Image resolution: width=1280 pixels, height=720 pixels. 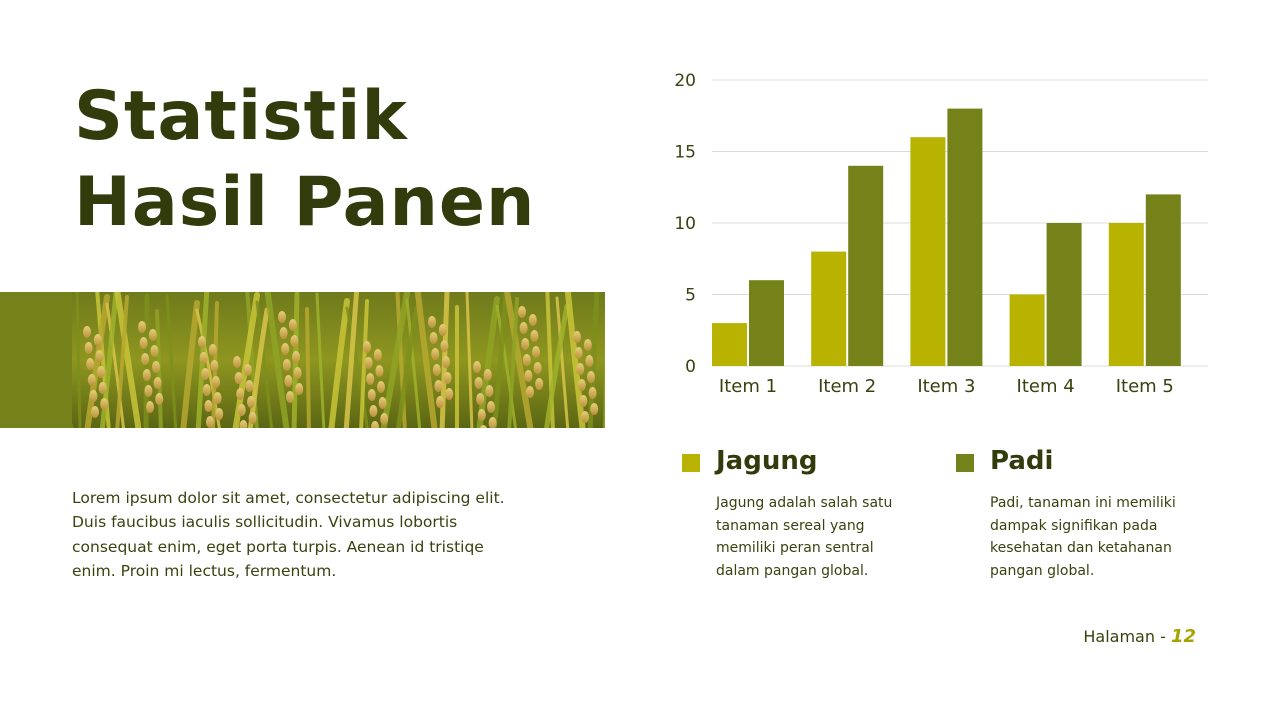 What do you see at coordinates (847, 386) in the screenshot?
I see `x-tick-label: Item 2` at bounding box center [847, 386].